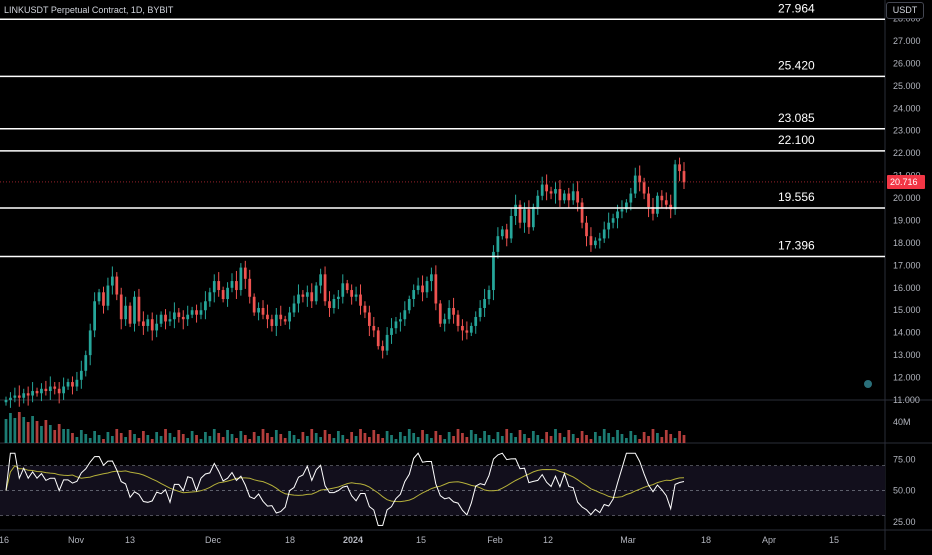 Image resolution: width=932 pixels, height=555 pixels. What do you see at coordinates (796, 8) in the screenshot?
I see `level-label: 27.964` at bounding box center [796, 8].